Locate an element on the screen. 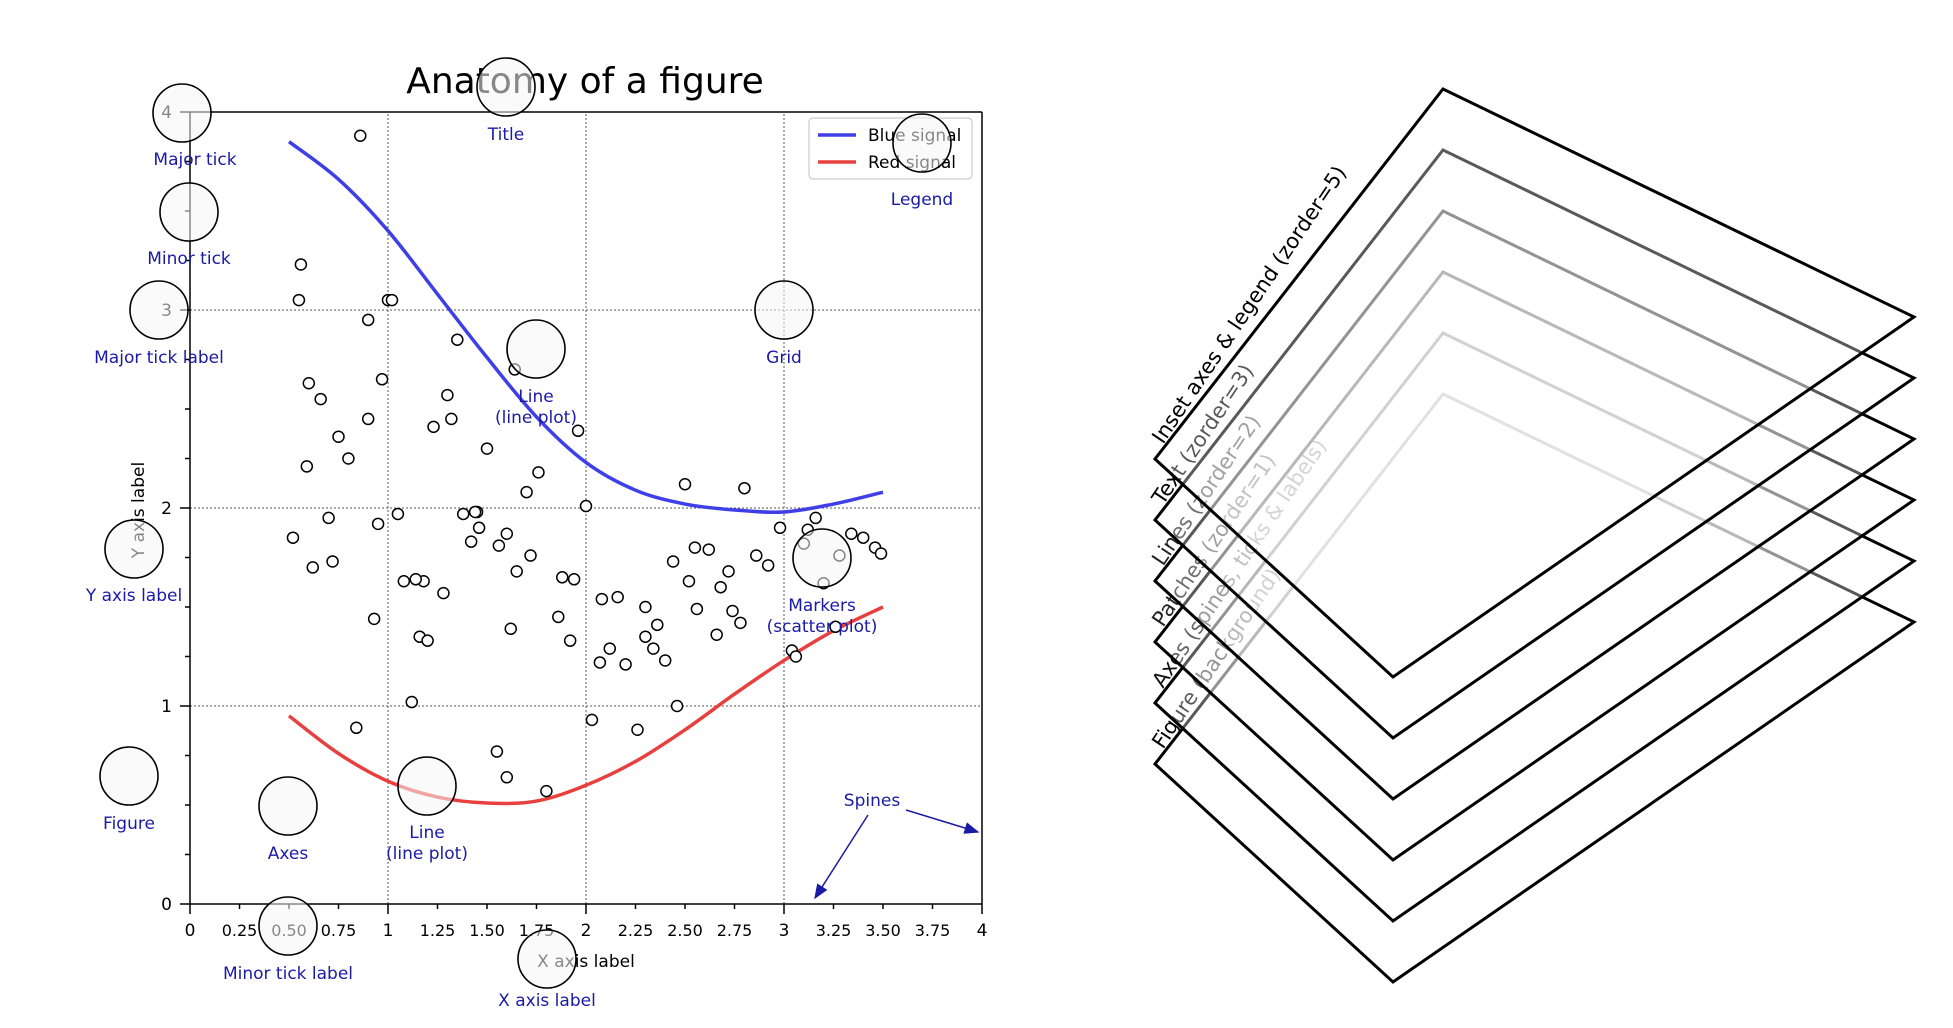 The height and width of the screenshot is (1028, 1953). x-major-tick-label: 1 is located at coordinates (388, 931).